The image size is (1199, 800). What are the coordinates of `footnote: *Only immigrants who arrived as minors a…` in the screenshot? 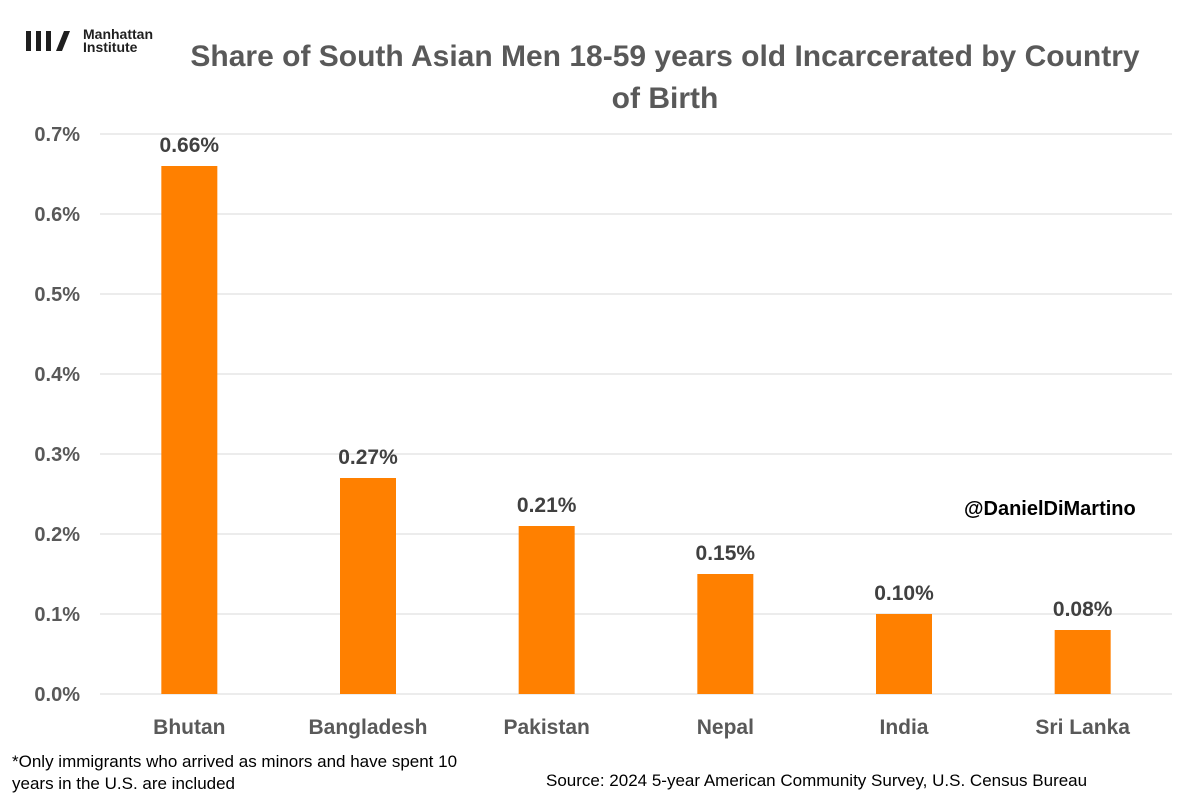 It's located at (235, 772).